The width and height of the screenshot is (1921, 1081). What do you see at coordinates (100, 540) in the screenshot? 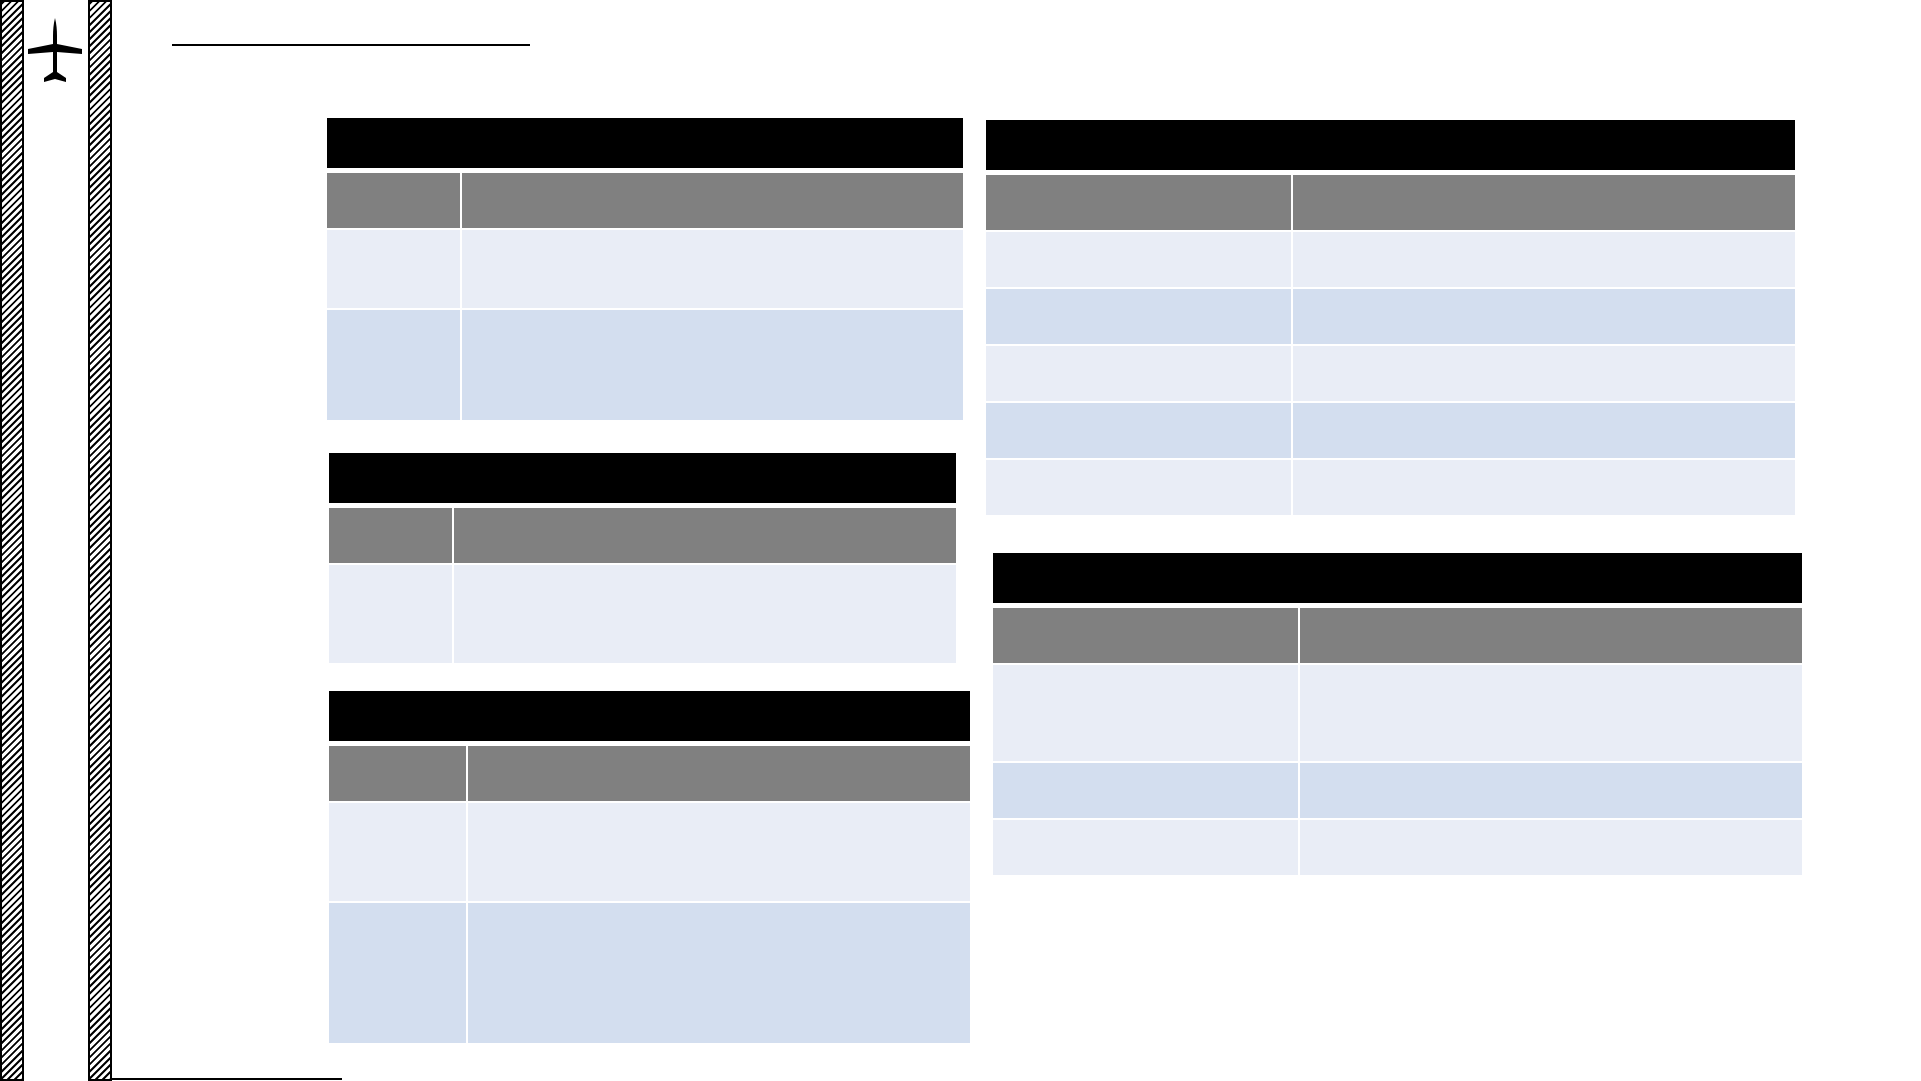
I see `right-hatched-border` at bounding box center [100, 540].